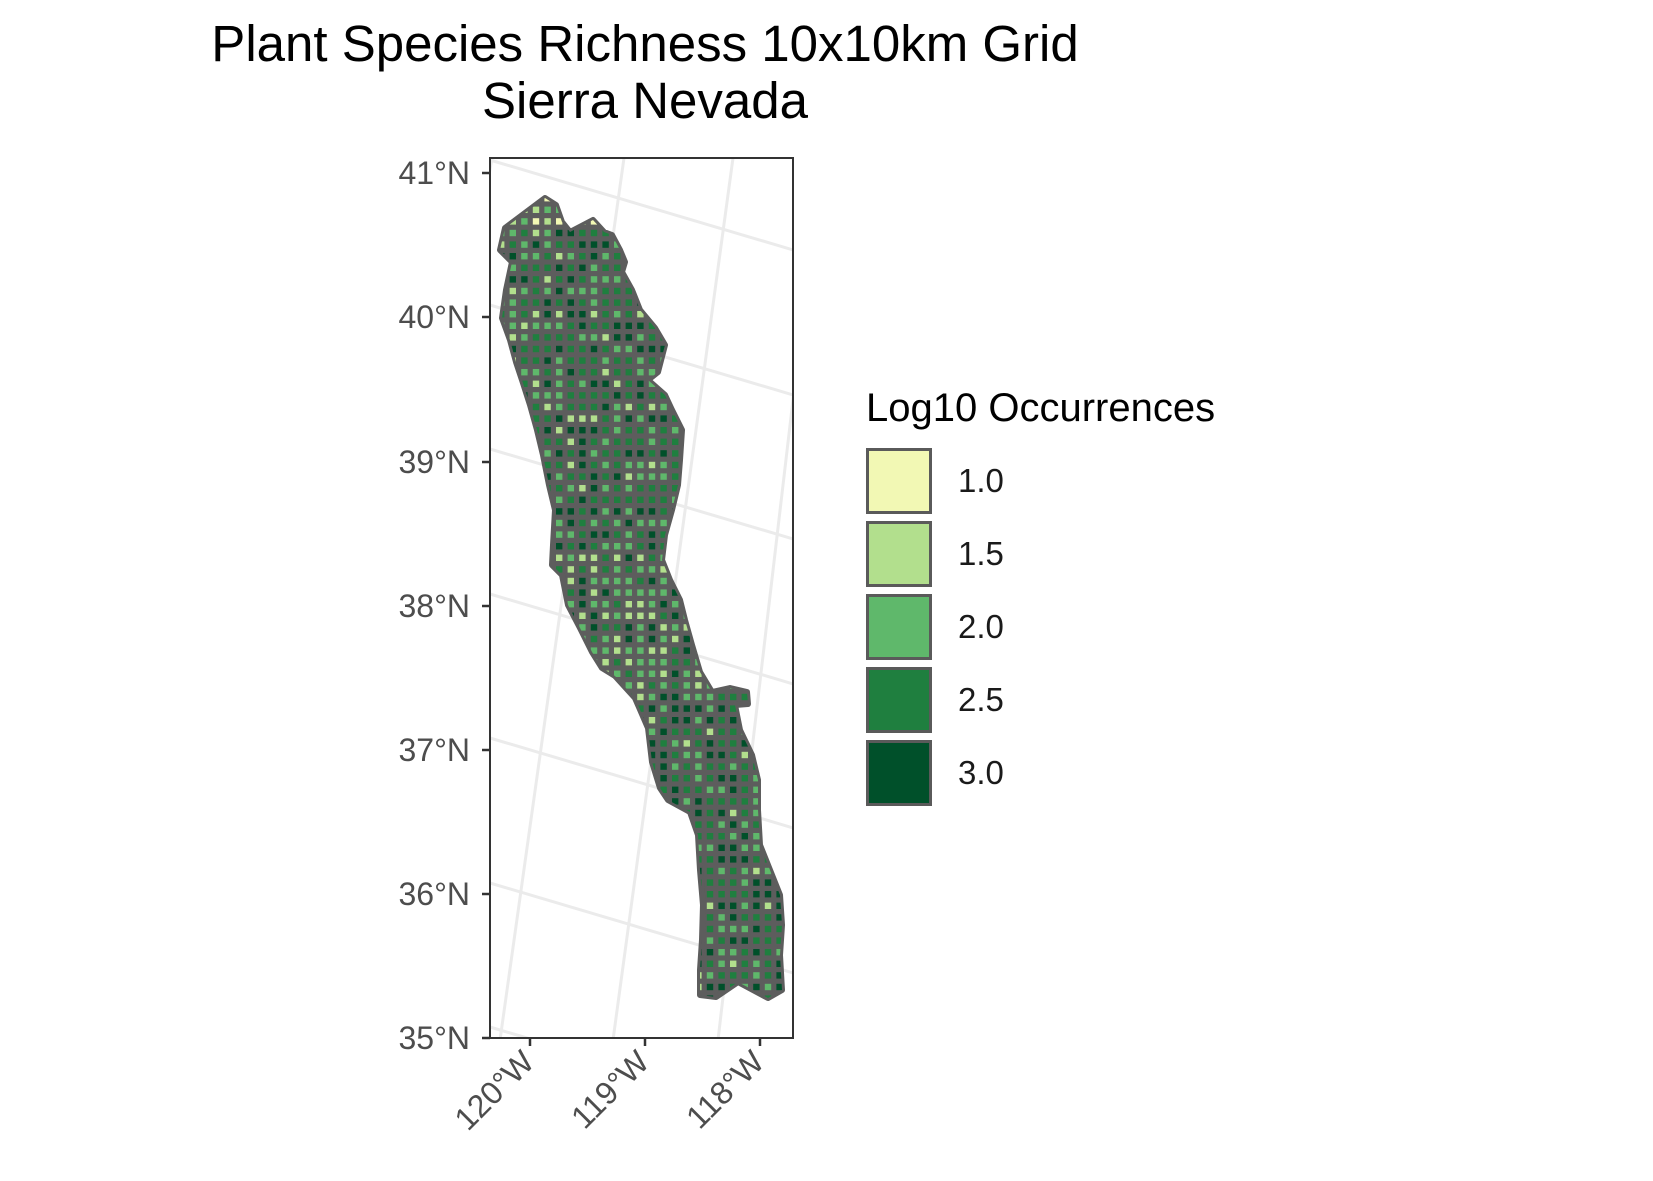  What do you see at coordinates (1040, 626) in the screenshot?
I see `legend-item: 2.0` at bounding box center [1040, 626].